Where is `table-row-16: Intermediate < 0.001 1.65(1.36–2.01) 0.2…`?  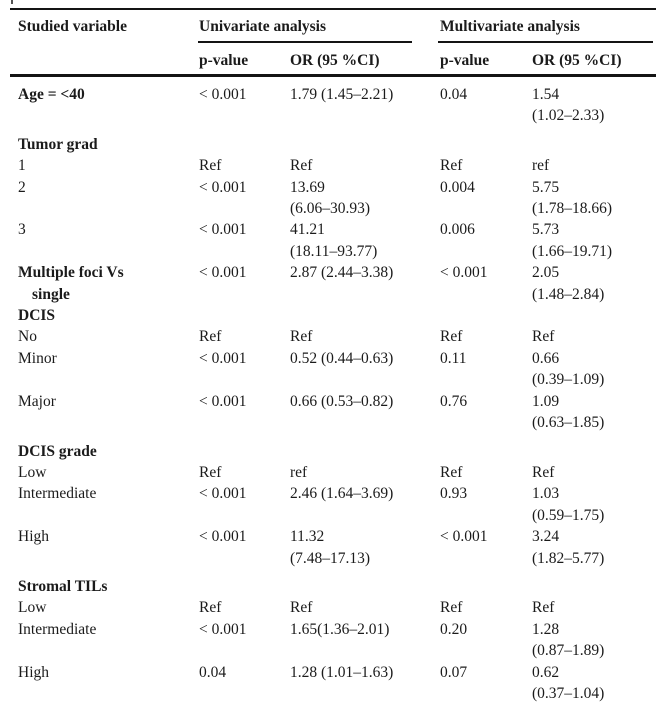 table-row-16: Intermediate < 0.001 1.65(1.36–2.01) 0.2… is located at coordinates (330, 640).